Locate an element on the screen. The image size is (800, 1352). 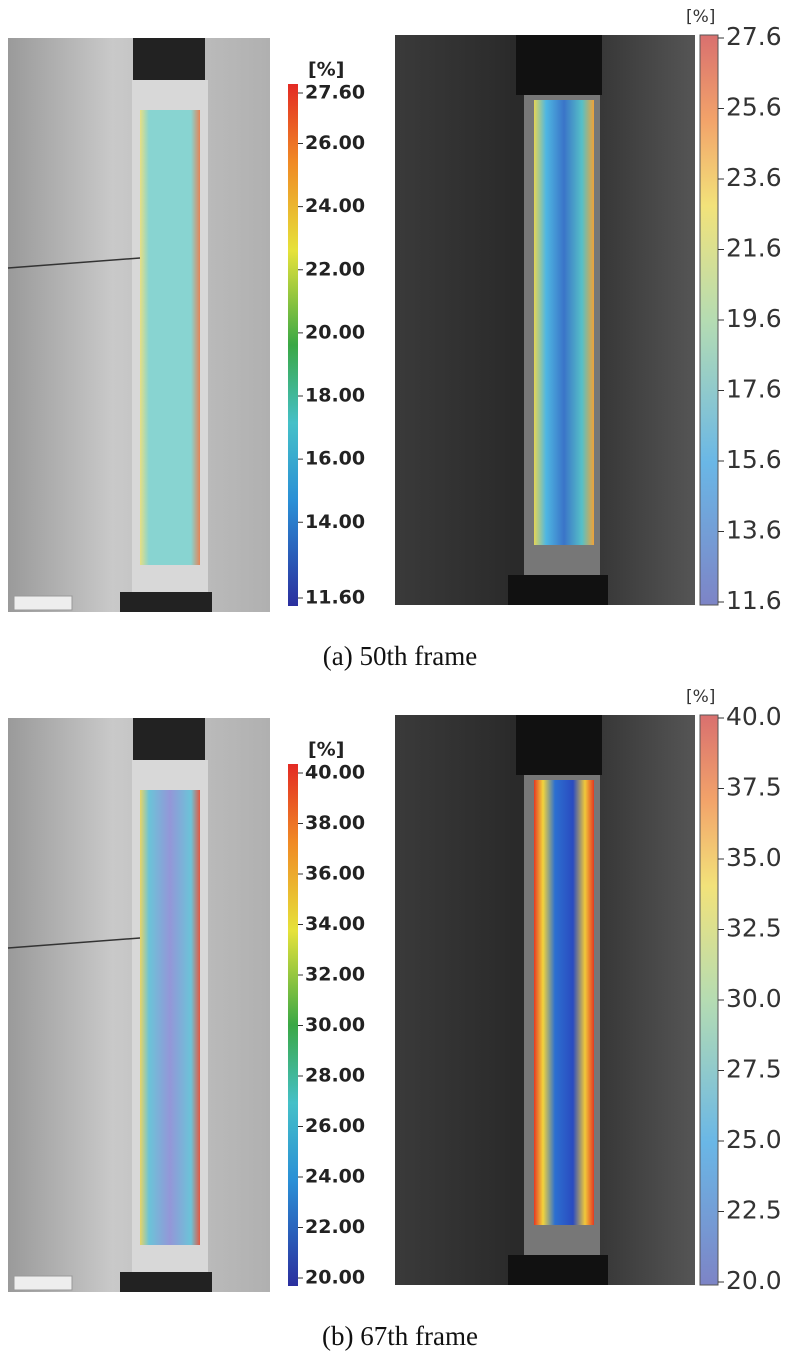
colorbar-label: 25.0 is located at coordinates (754, 1139).